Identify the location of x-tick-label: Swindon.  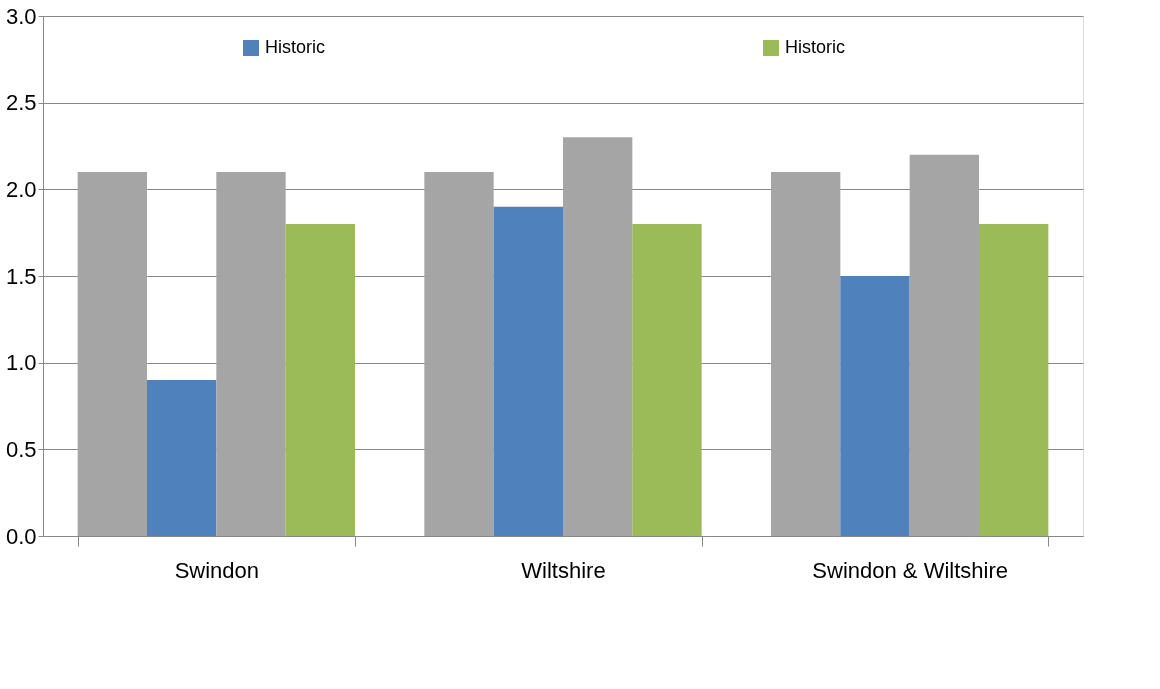
(217, 570).